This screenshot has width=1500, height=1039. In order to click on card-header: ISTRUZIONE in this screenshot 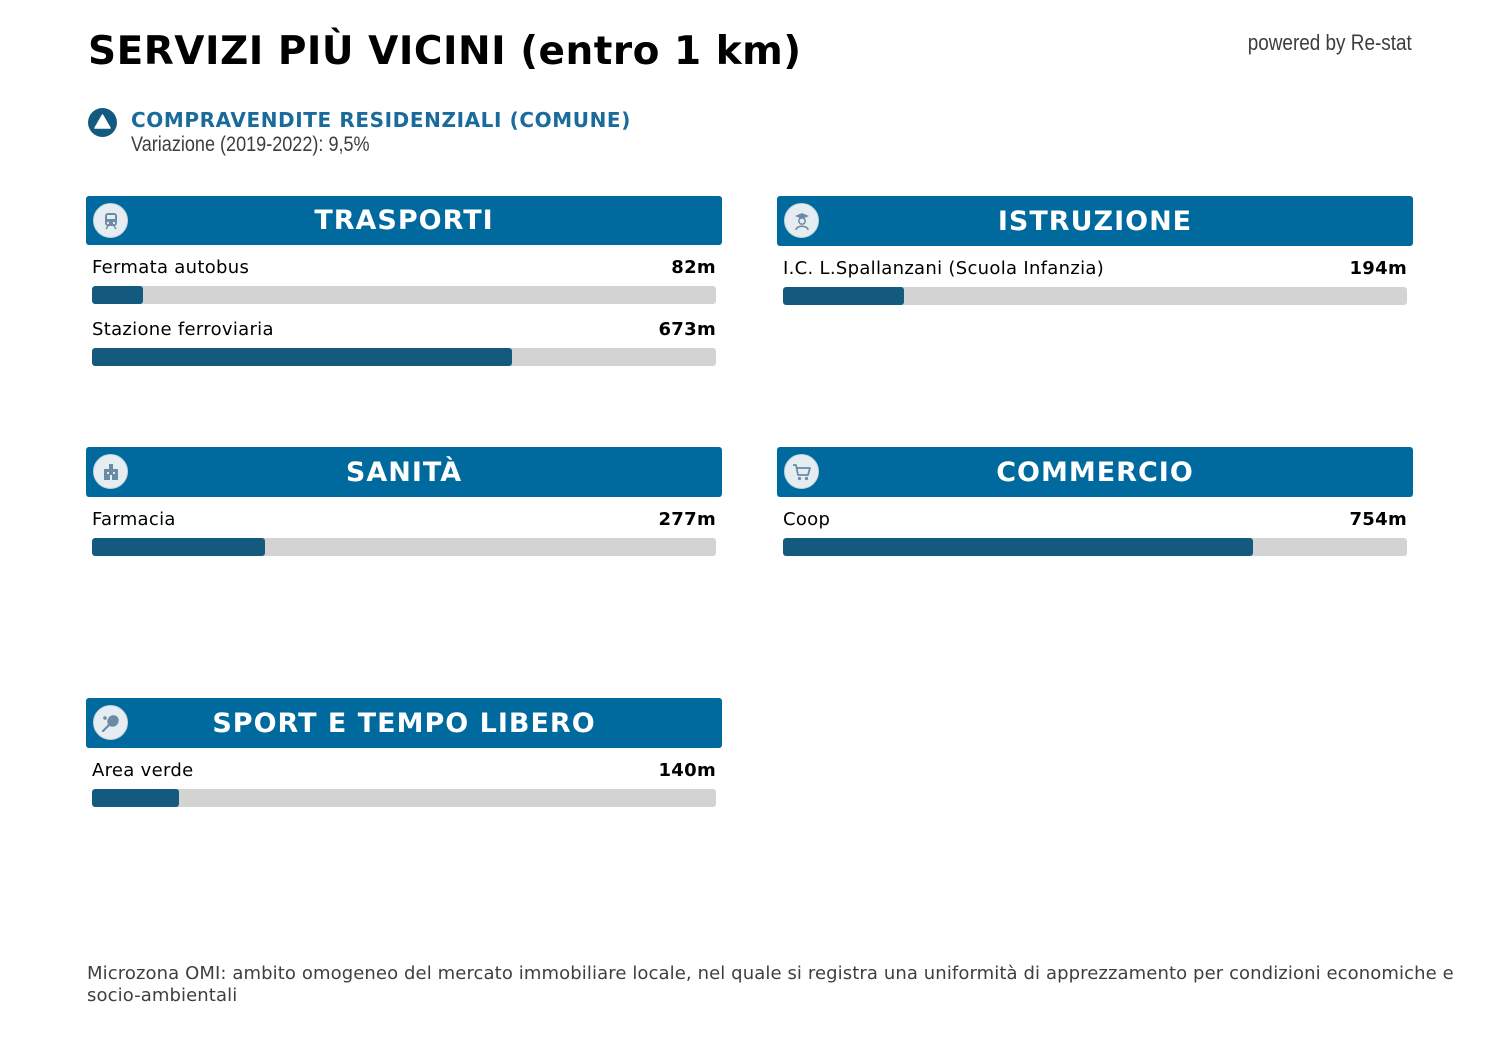, I will do `click(1095, 221)`.